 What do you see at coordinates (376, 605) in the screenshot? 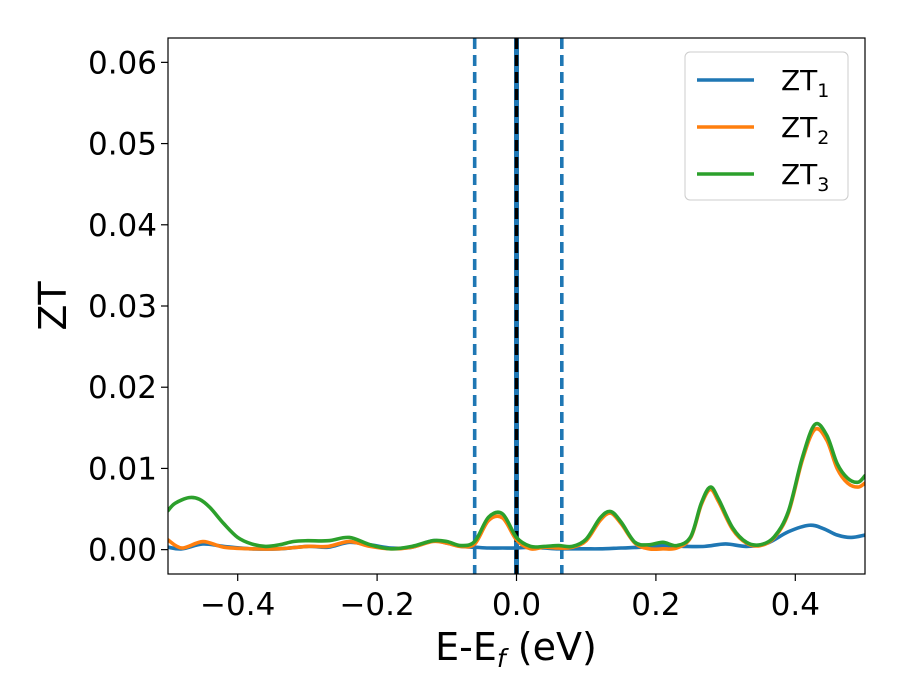
I see `x-tick-label: −0.2` at bounding box center [376, 605].